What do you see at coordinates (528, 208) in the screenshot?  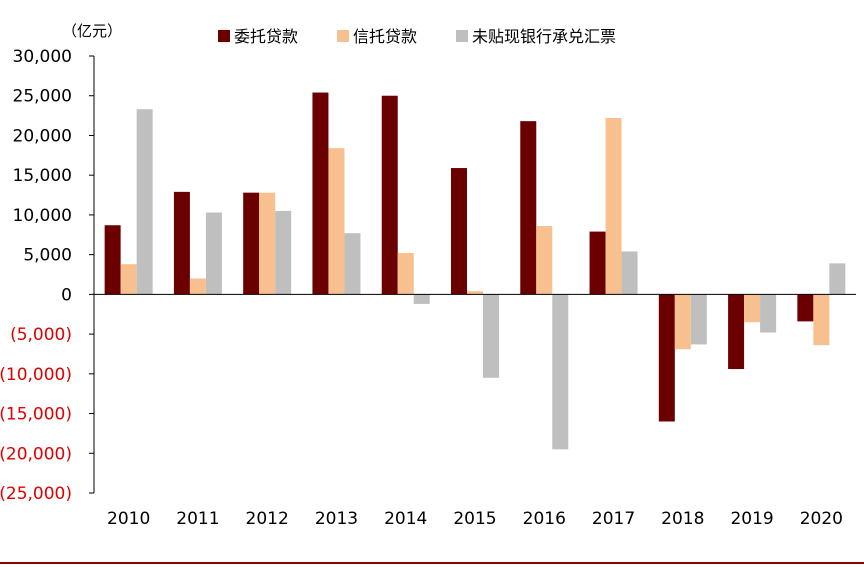 I see `bar-series-1-2016` at bounding box center [528, 208].